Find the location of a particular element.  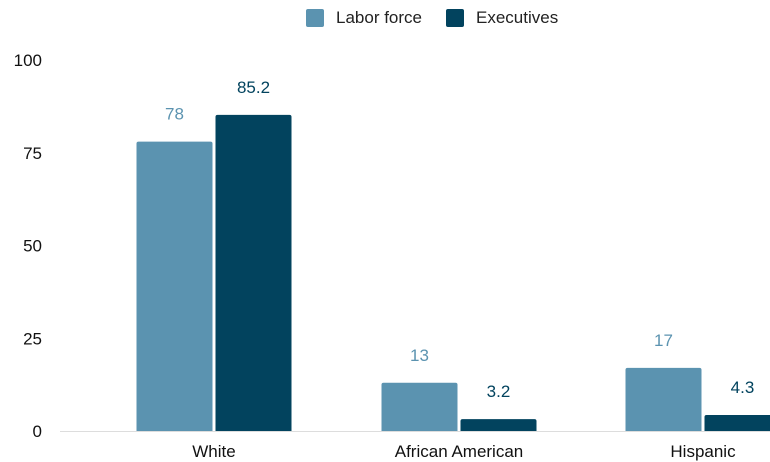

bar-executives-african-american is located at coordinates (498, 425).